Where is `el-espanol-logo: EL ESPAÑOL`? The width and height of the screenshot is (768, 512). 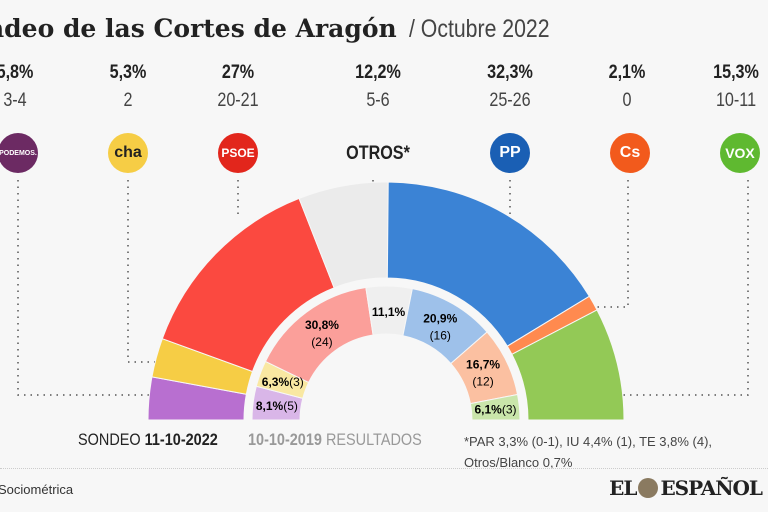
el-espanol-logo: EL ESPAÑOL is located at coordinates (686, 488).